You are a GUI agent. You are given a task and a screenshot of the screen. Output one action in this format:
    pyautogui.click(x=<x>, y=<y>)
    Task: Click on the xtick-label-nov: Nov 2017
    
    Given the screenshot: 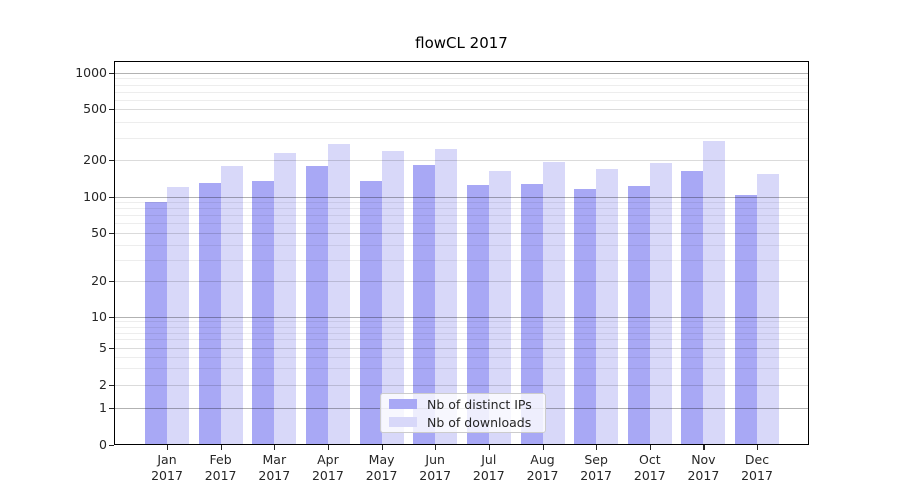 What is the action you would take?
    pyautogui.click(x=703, y=467)
    